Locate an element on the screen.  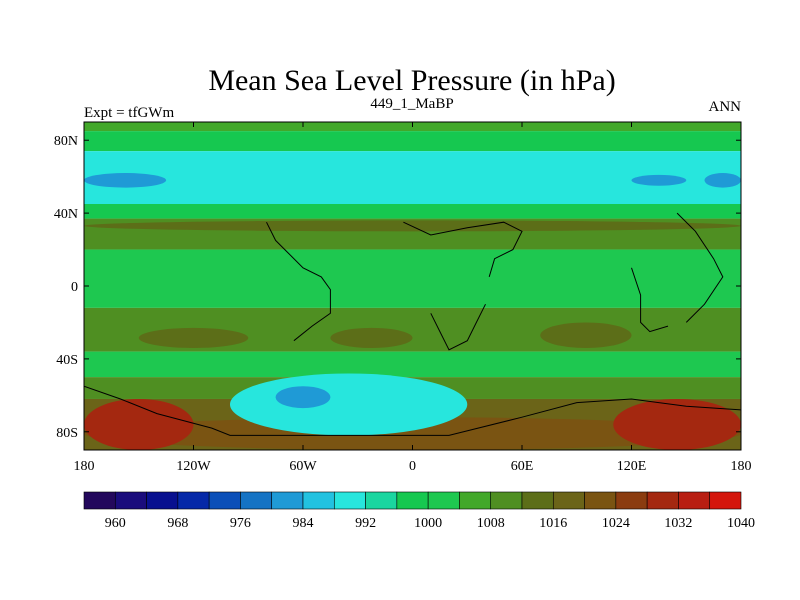
center-string: 449_1_MaBP is located at coordinates (411, 104).